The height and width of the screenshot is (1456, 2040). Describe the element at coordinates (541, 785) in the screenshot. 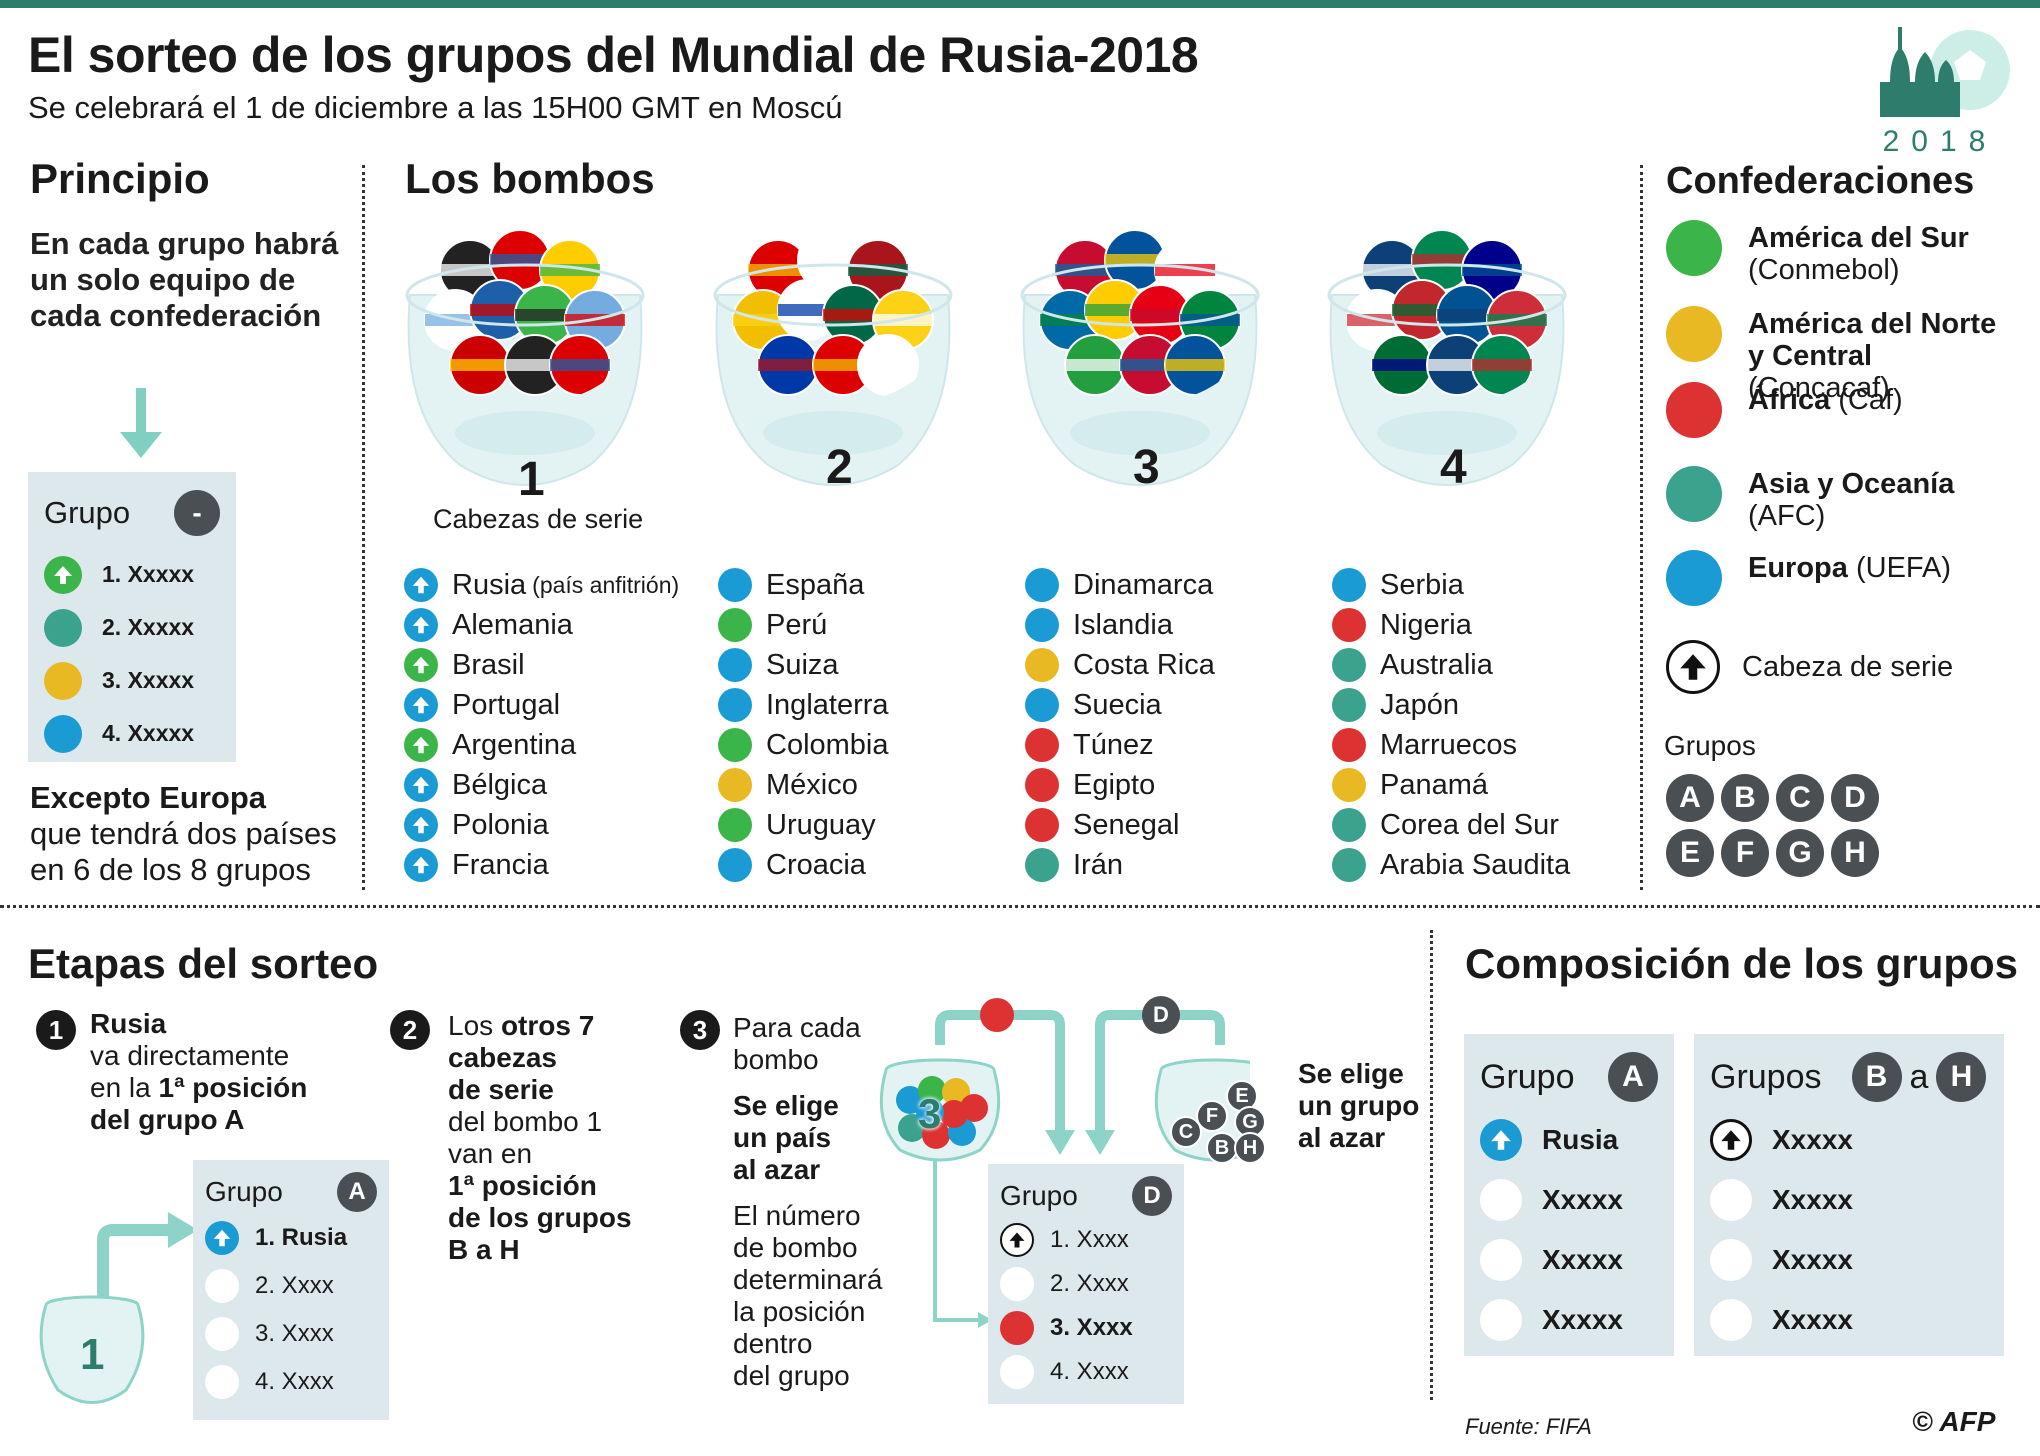

I see `team-row: Bélgica` at that location.